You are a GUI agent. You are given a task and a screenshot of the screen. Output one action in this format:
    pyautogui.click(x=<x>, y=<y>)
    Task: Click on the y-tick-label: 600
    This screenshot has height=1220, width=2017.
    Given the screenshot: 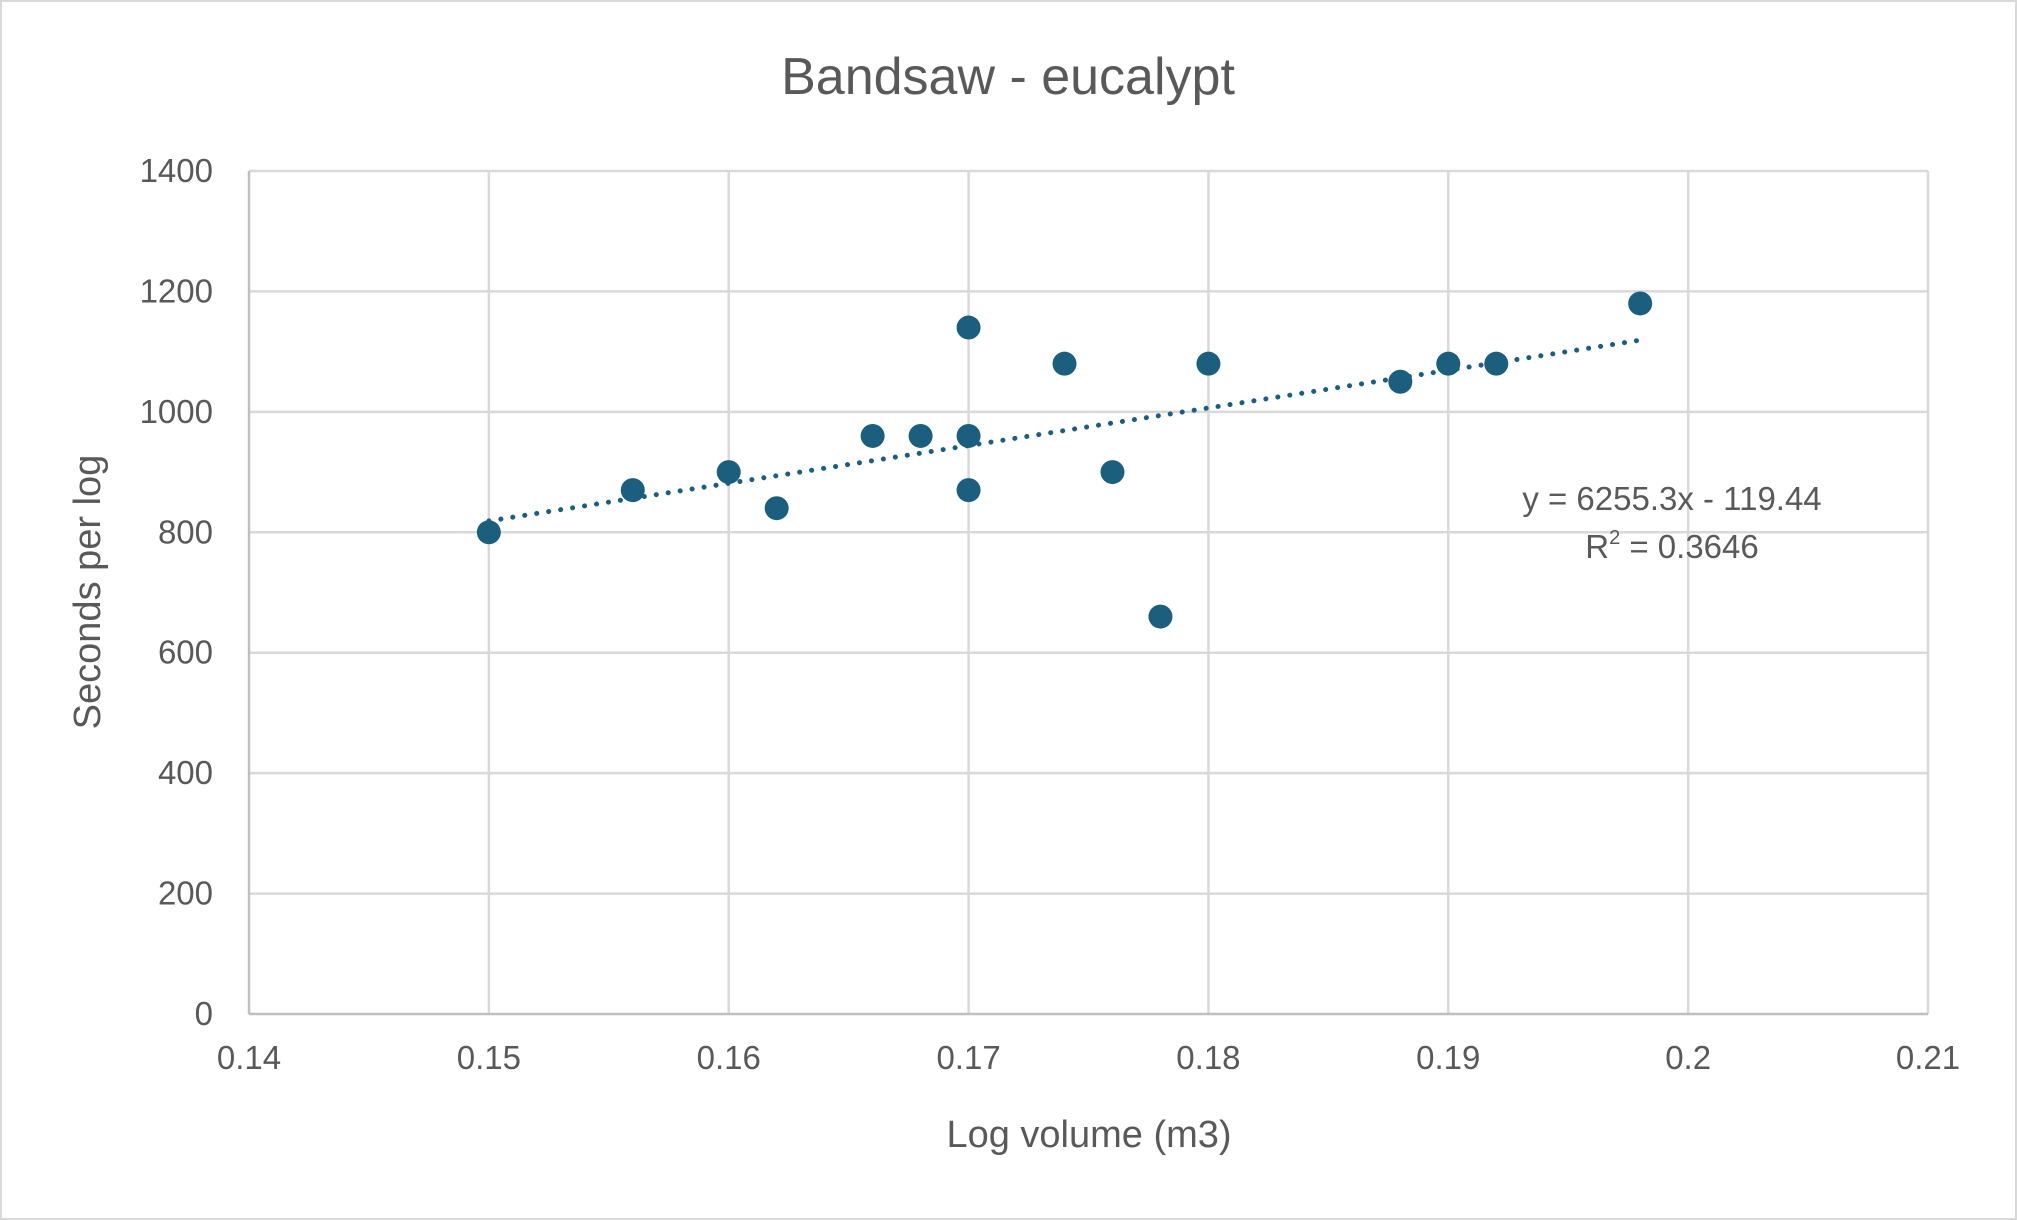 What is the action you would take?
    pyautogui.click(x=185, y=652)
    